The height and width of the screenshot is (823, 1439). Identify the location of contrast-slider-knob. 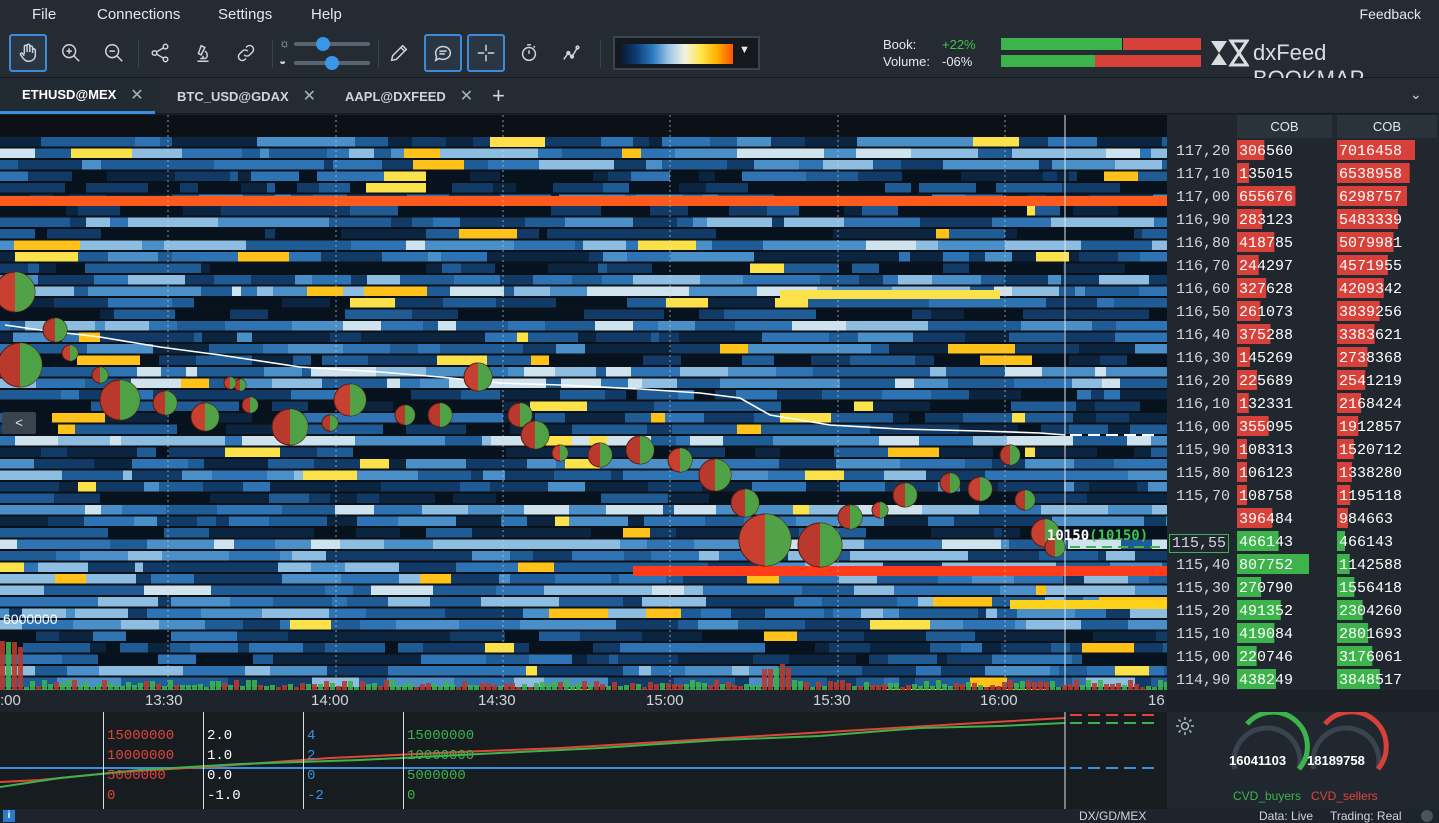
(332, 63).